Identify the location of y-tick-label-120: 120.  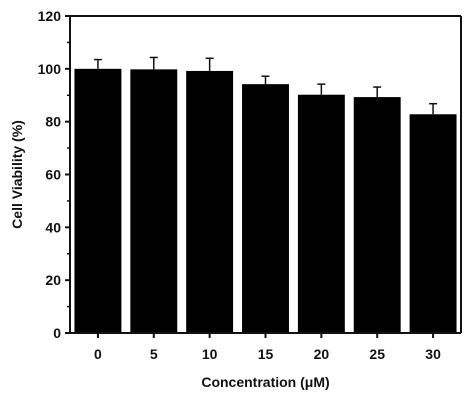
(50, 16).